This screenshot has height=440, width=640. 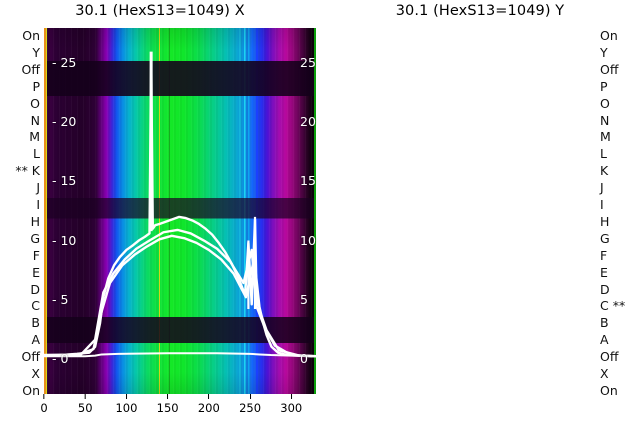 What do you see at coordinates (60, 358) in the screenshot?
I see `y-tick-0: - 0` at bounding box center [60, 358].